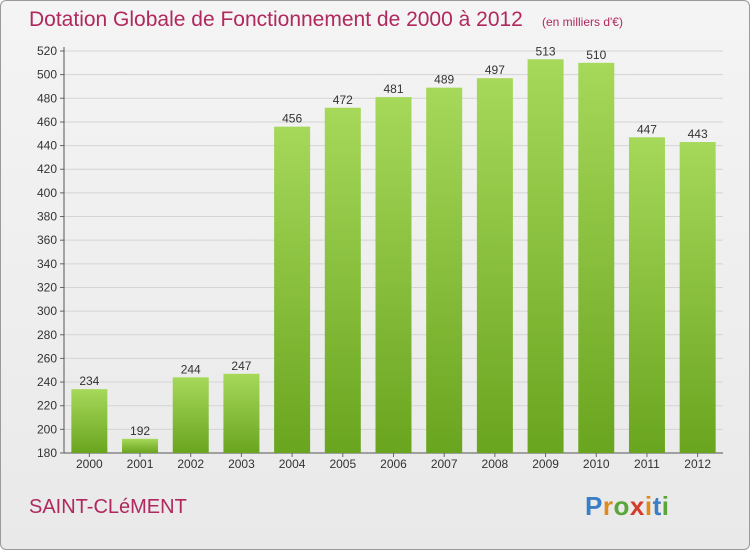  Describe the element at coordinates (393, 89) in the screenshot. I see `bar-value-label: 481` at that location.